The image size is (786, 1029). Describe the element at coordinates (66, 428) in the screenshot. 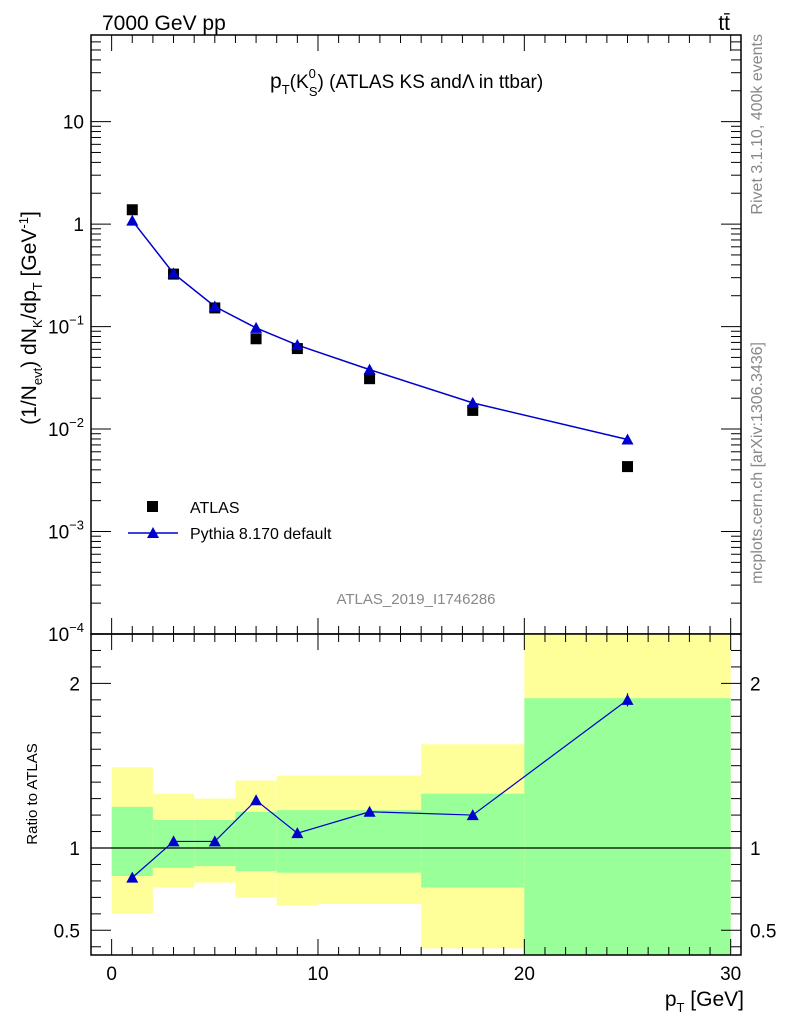

I see `y-tick-label: 10⁻²` at that location.